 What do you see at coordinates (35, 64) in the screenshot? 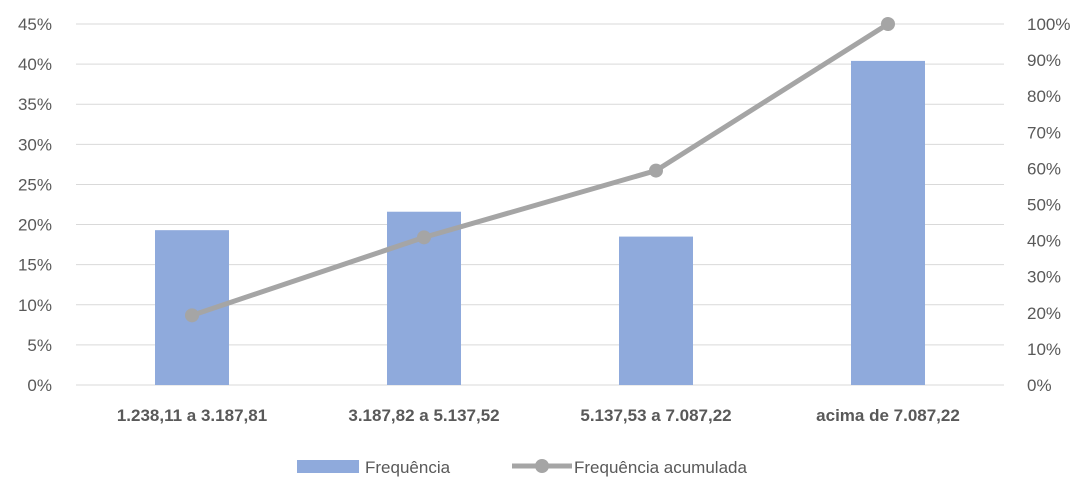
I see `left-tick-label: 40%` at bounding box center [35, 64].